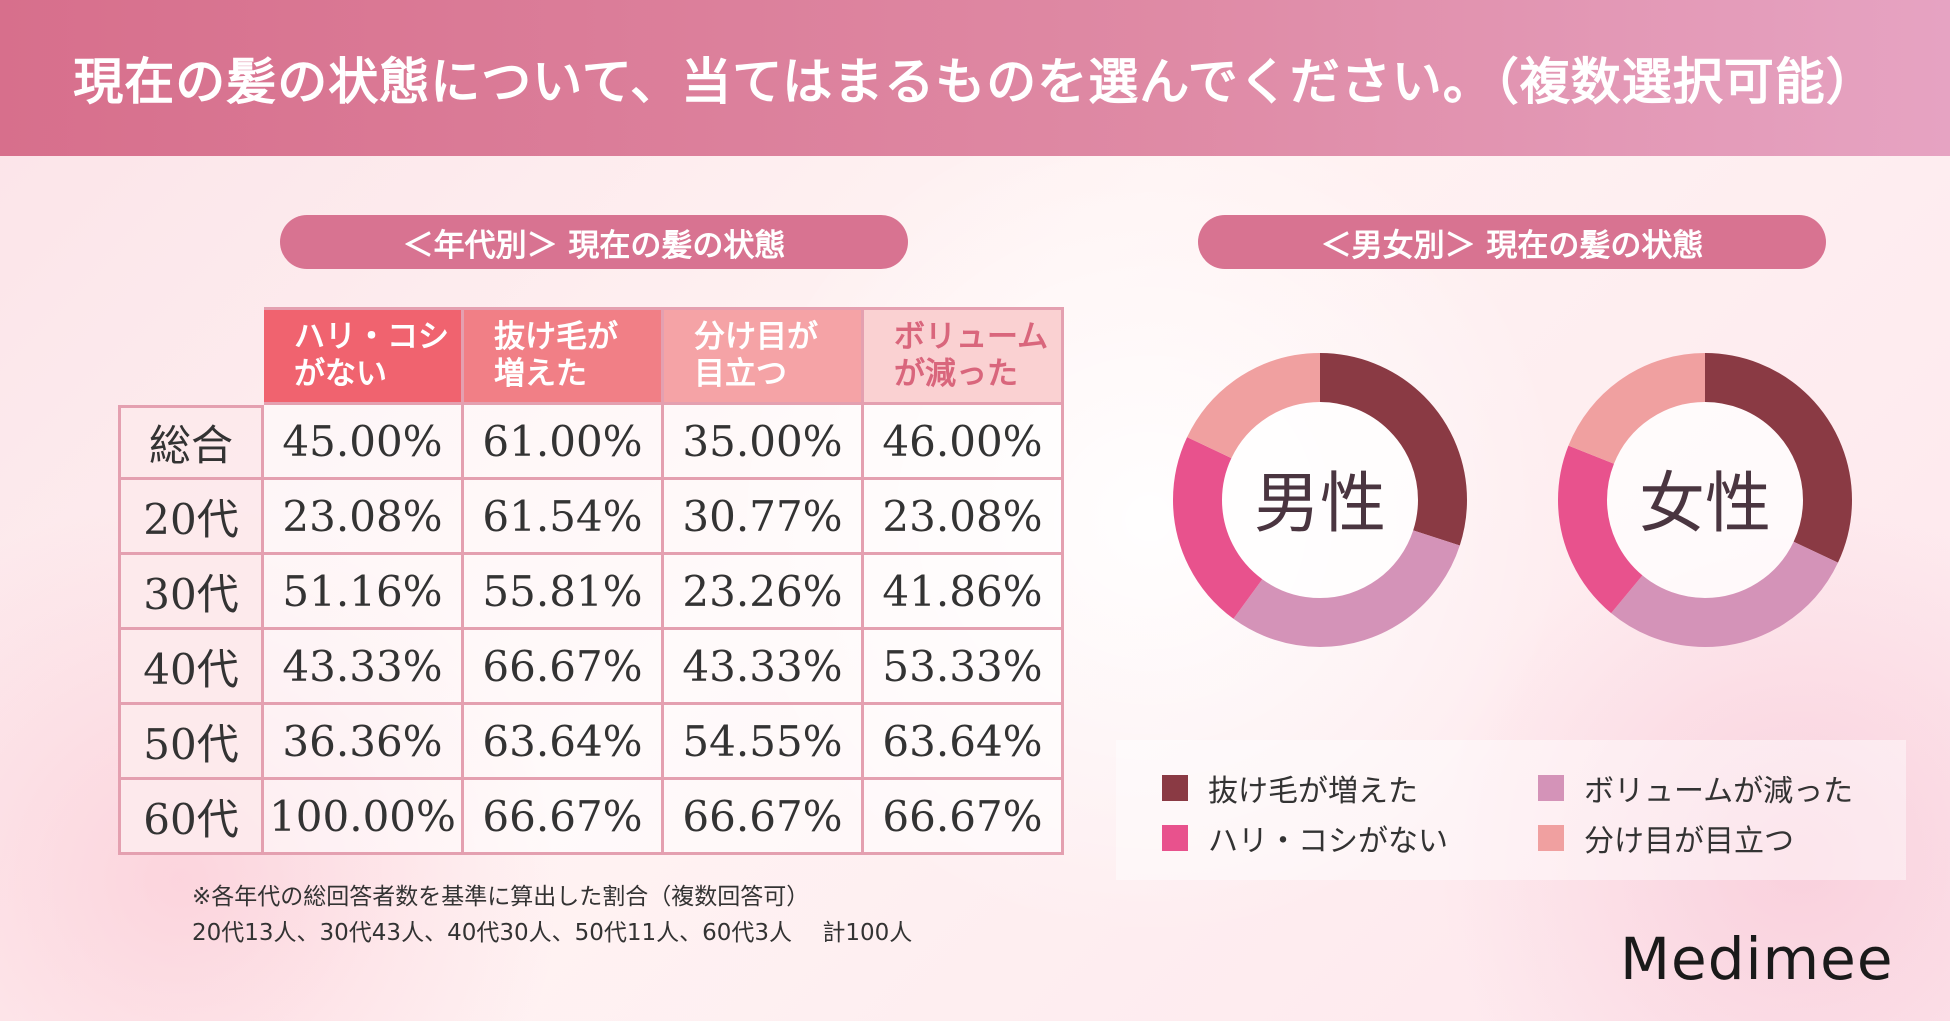 Image resolution: width=1950 pixels, height=1021 pixels. What do you see at coordinates (191, 667) in the screenshot?
I see `row-label-40s: 40代` at bounding box center [191, 667].